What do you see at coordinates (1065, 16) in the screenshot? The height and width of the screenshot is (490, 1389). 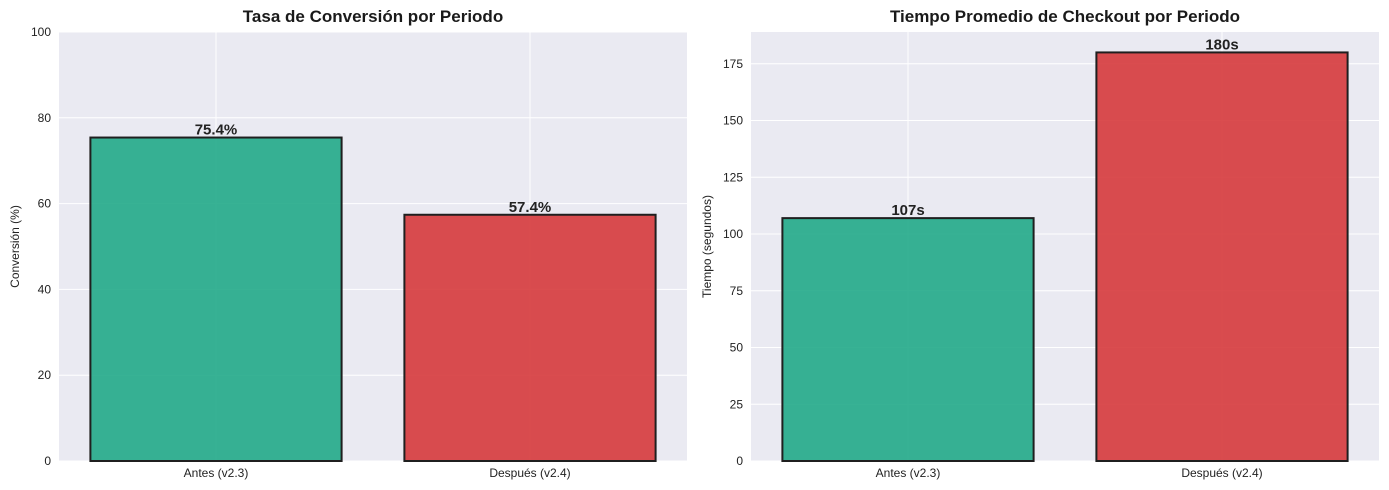 I see `chart-title: Tiempo Promedio de Checkout por Periodo` at bounding box center [1065, 16].